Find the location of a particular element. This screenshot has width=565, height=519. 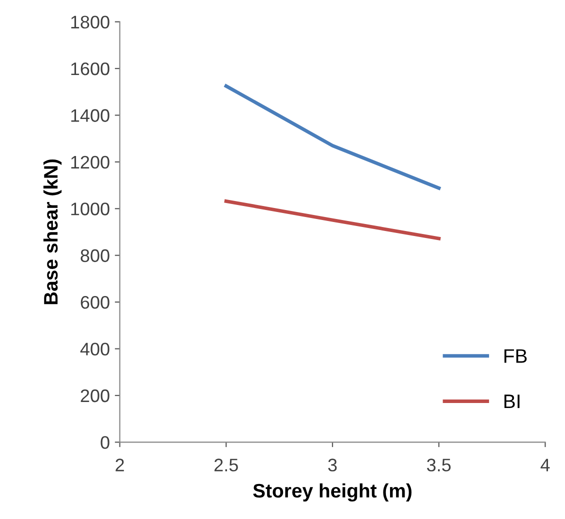

x-tick-label: 2.5 is located at coordinates (226, 465).